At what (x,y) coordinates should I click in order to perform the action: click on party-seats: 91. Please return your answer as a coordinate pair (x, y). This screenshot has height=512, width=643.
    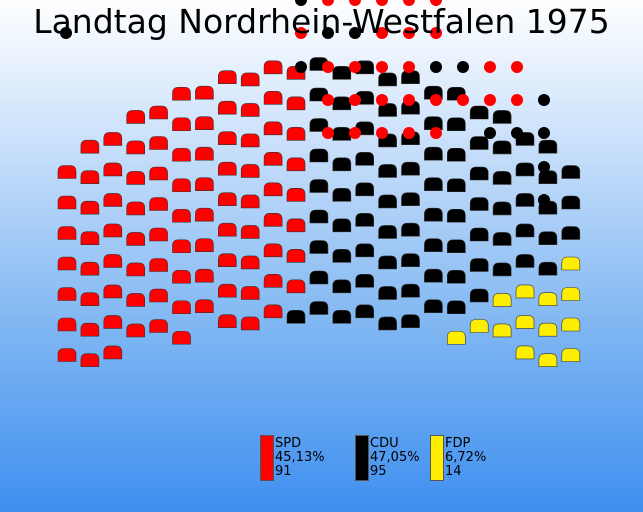
    Looking at the image, I should click on (283, 471).